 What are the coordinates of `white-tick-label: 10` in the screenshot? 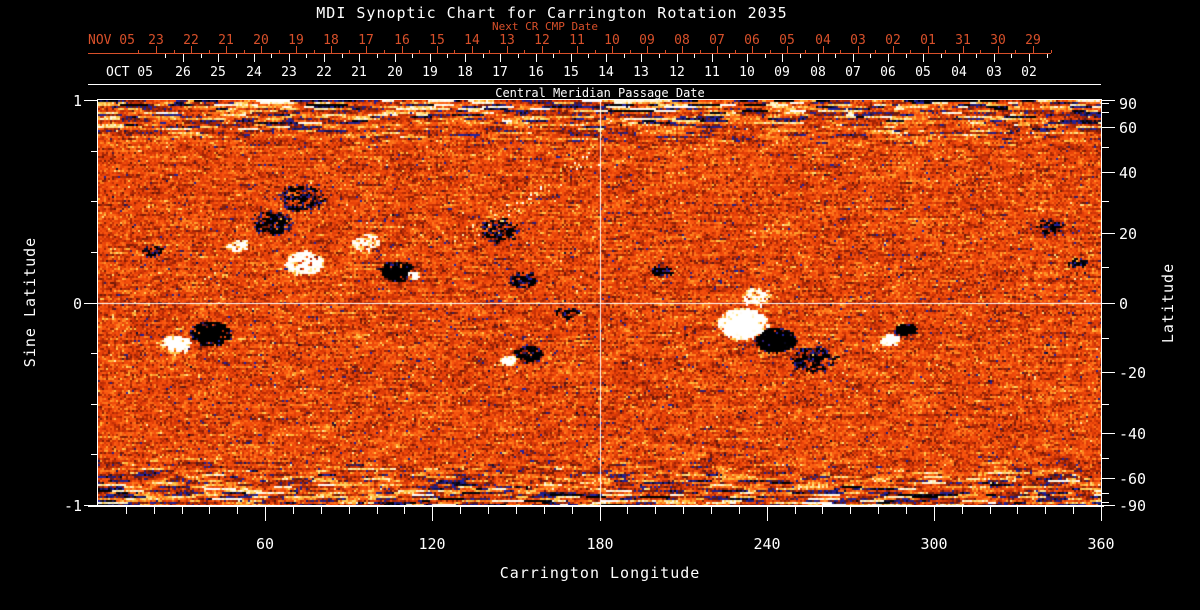 It's located at (747, 72).